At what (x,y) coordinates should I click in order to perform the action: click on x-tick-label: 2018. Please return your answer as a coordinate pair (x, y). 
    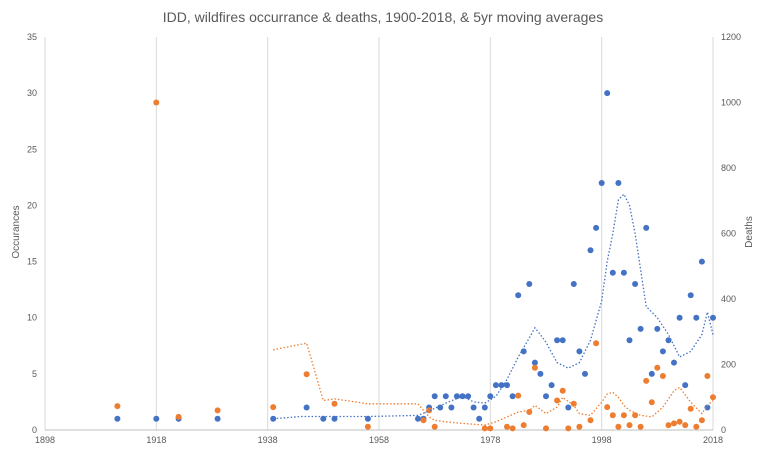
    Looking at the image, I should click on (713, 440).